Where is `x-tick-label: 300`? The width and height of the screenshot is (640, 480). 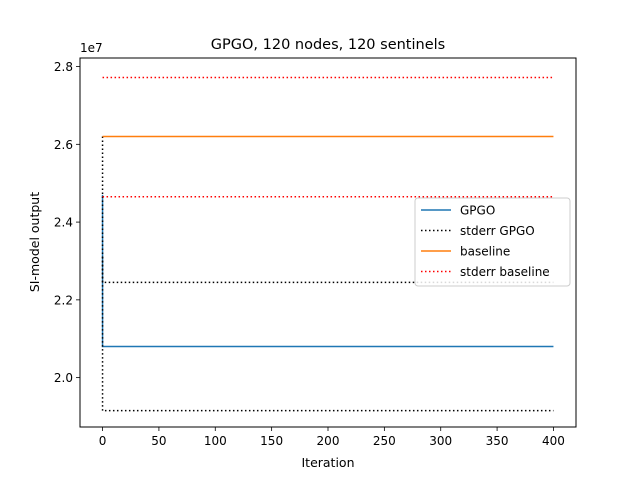
x-tick-label: 300 is located at coordinates (440, 441).